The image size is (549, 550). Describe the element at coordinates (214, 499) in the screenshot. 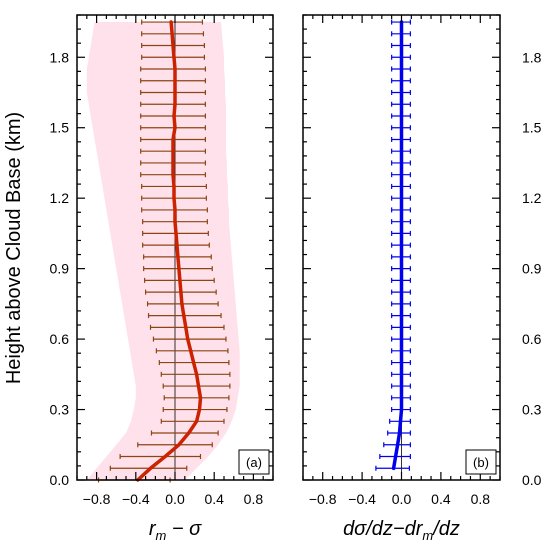

I see `x-tick-label-a: 0.4` at that location.